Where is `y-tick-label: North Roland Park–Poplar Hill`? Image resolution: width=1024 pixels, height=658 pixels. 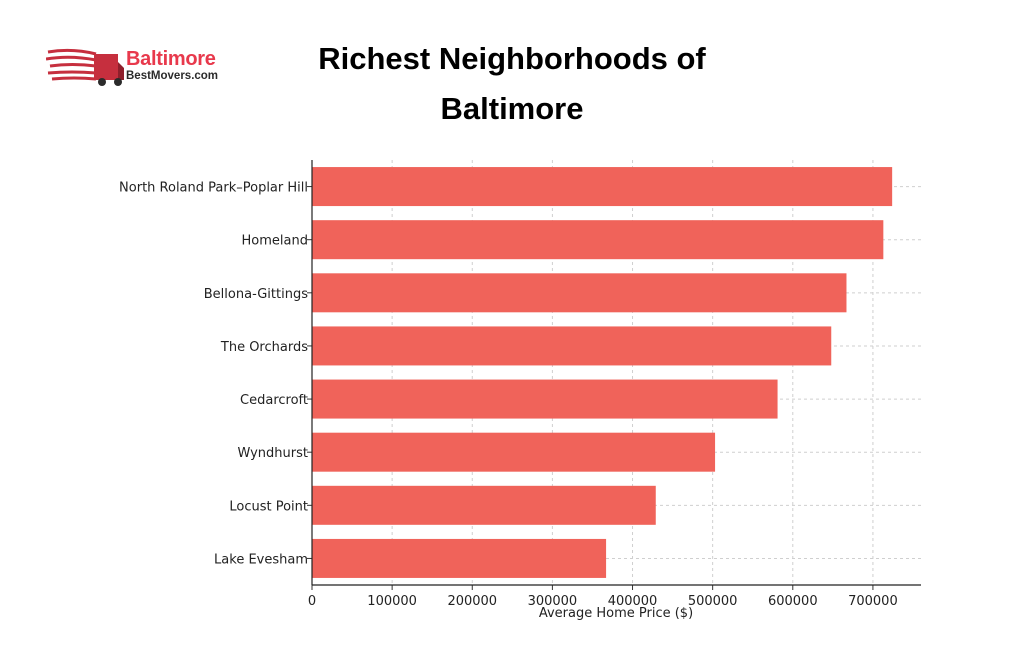 y-tick-label: North Roland Park–Poplar Hill is located at coordinates (213, 188).